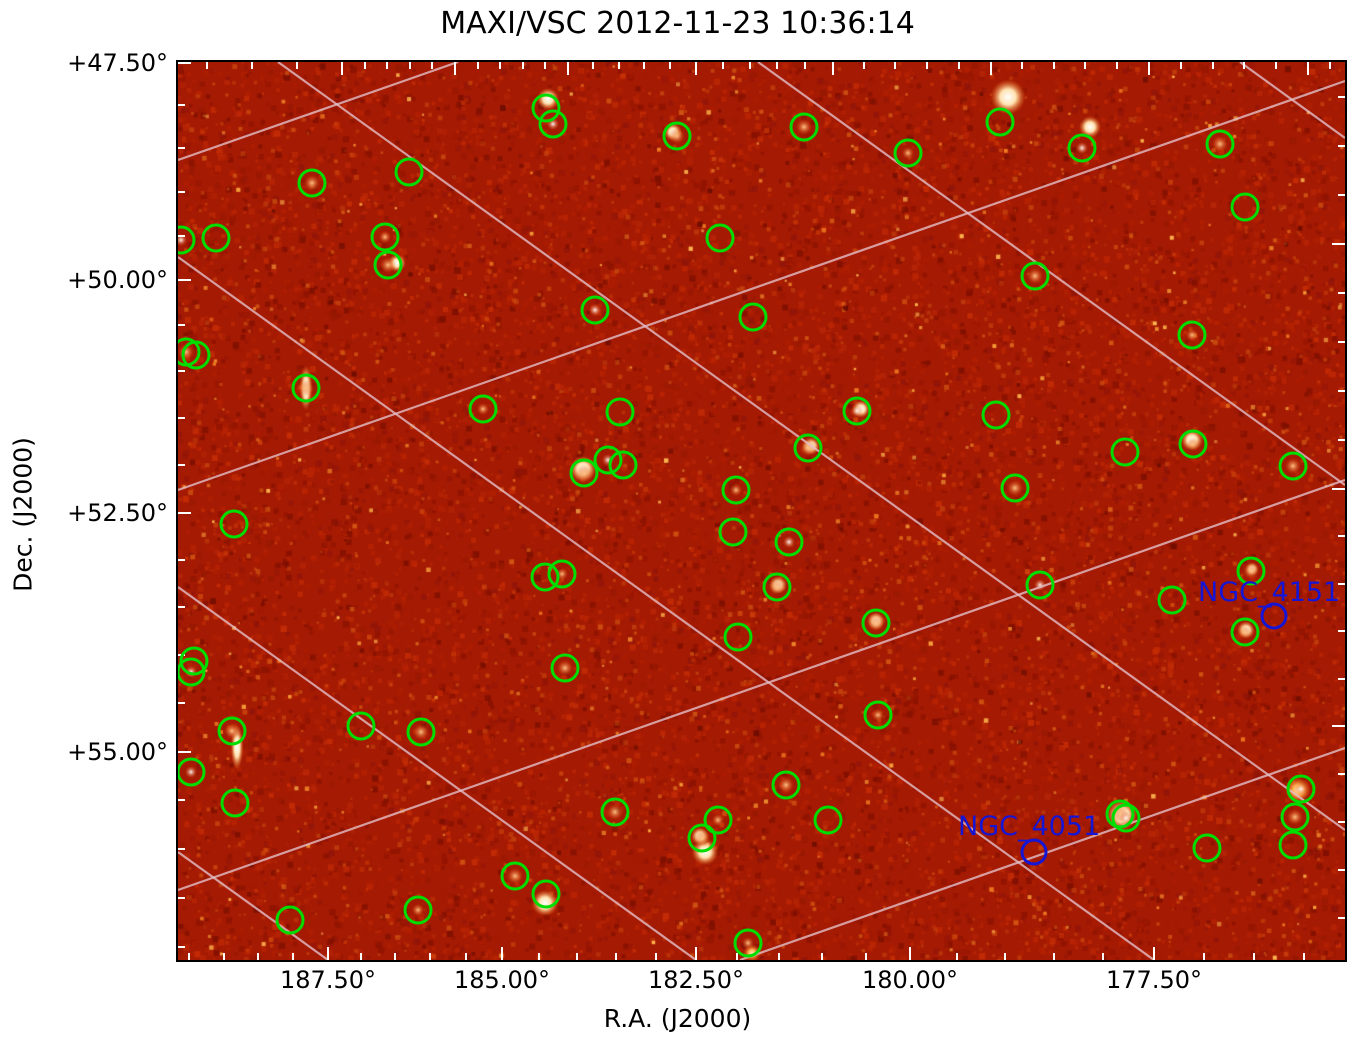  I want to click on catalog-label-NGC_4051: NGC_4051, so click(1029, 826).